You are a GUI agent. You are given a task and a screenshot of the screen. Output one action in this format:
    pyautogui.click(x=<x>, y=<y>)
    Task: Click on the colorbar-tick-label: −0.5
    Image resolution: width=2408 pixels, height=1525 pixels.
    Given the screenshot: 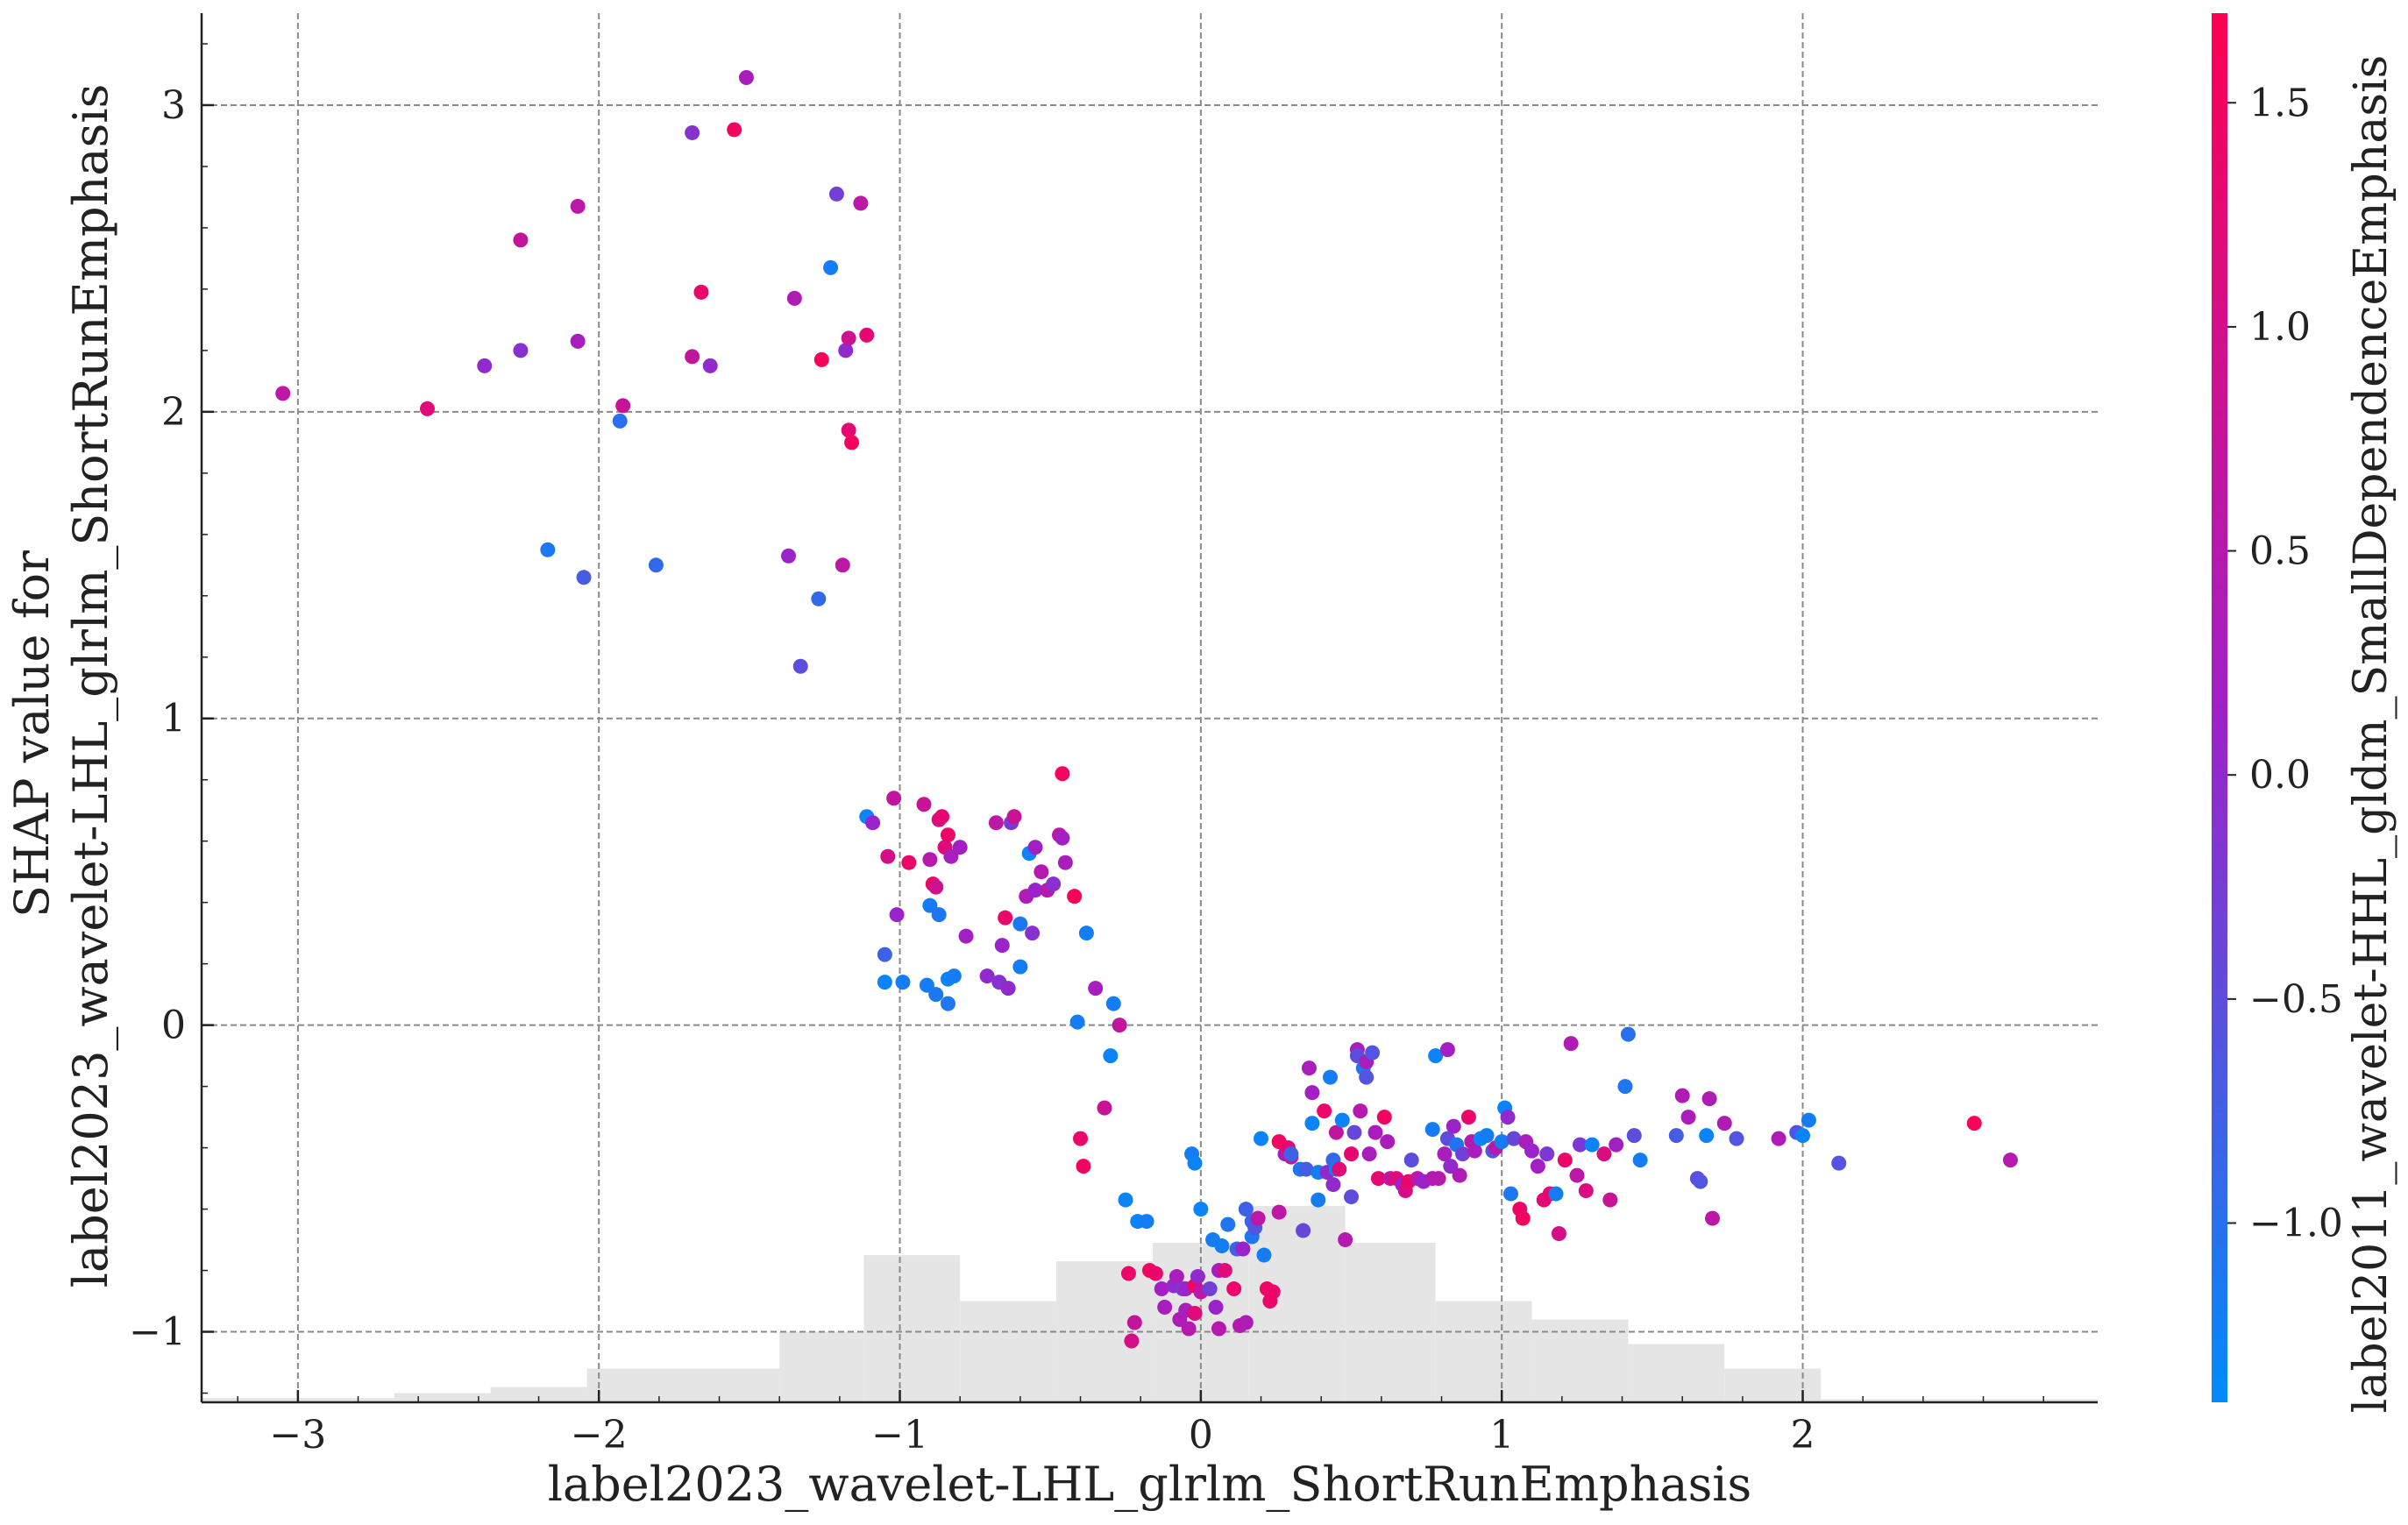 What is the action you would take?
    pyautogui.click(x=2296, y=999)
    